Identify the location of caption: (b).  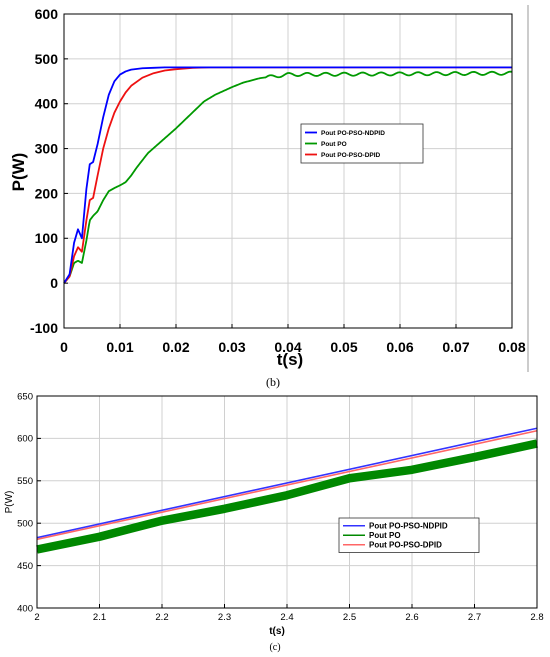
(273, 382).